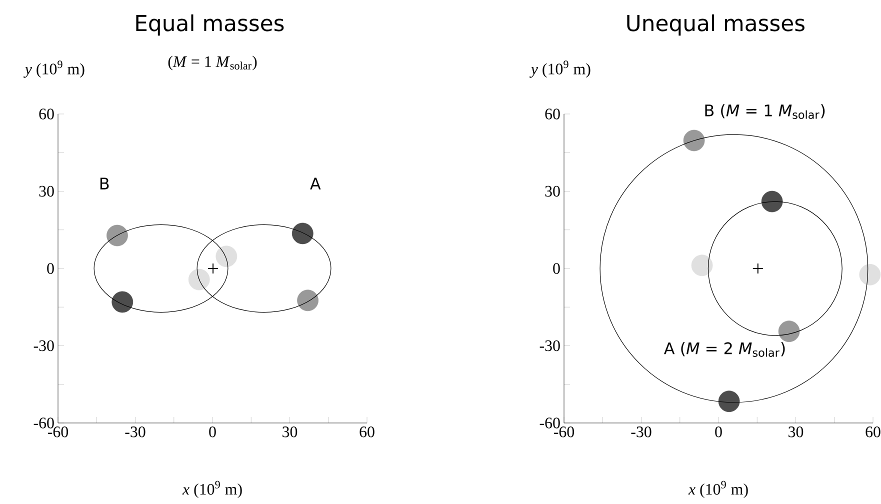 This screenshot has width=881, height=504. Describe the element at coordinates (210, 25) in the screenshot. I see `chart-title: Equal masses` at that location.